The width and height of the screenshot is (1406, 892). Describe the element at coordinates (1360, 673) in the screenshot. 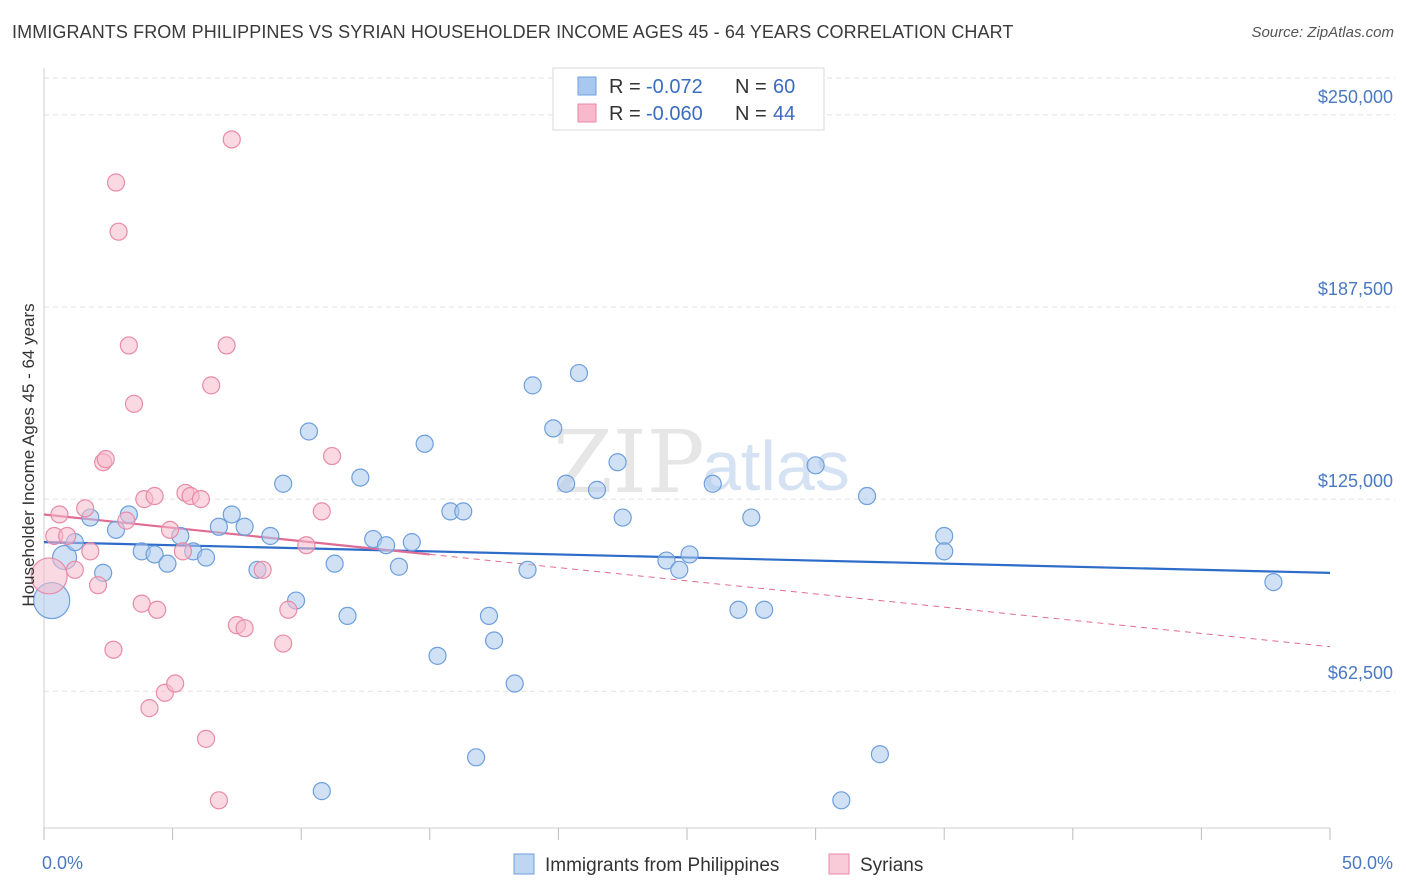

I see `y-tick-label: $62,500` at that location.